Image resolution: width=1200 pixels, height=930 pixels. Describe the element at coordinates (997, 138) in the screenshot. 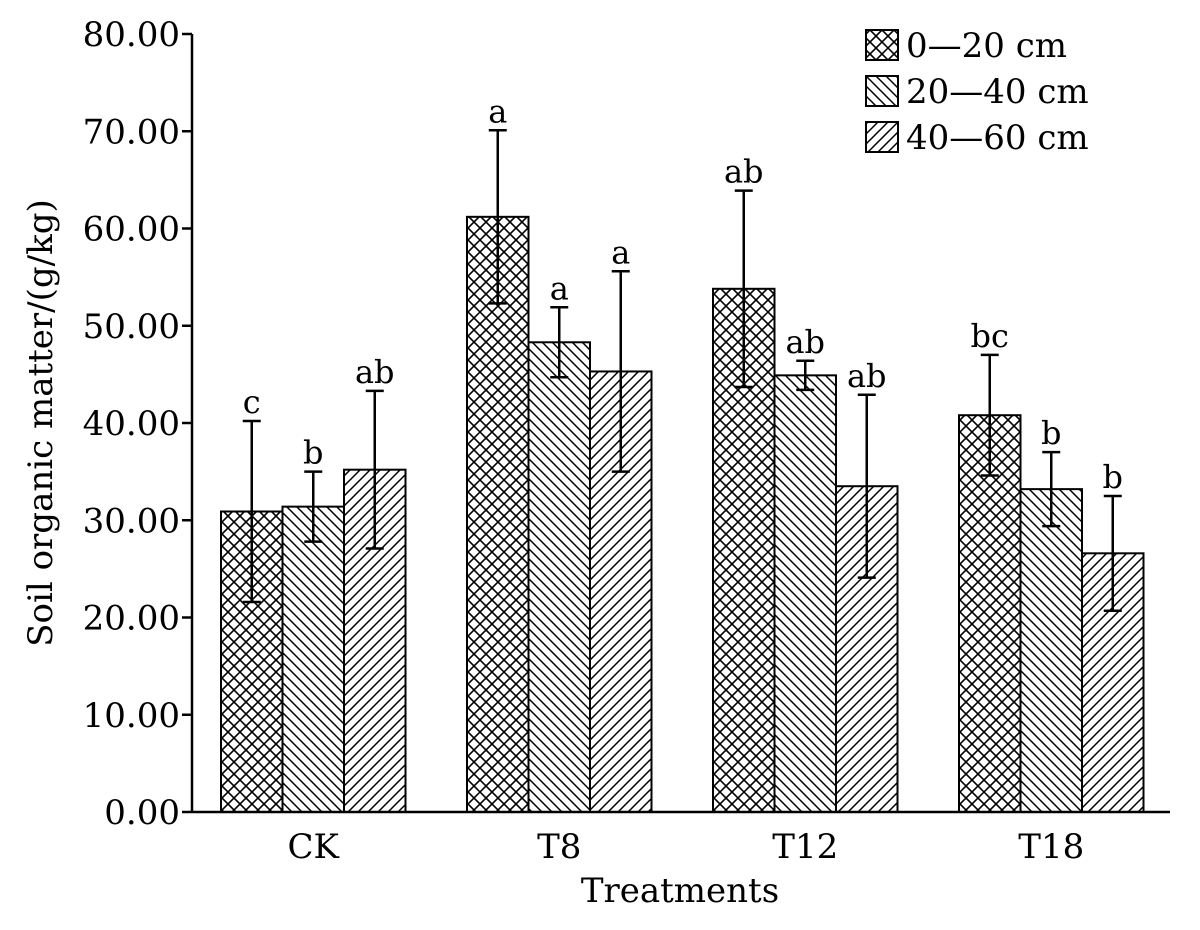

I see `legend-label: 40—60 cm` at that location.